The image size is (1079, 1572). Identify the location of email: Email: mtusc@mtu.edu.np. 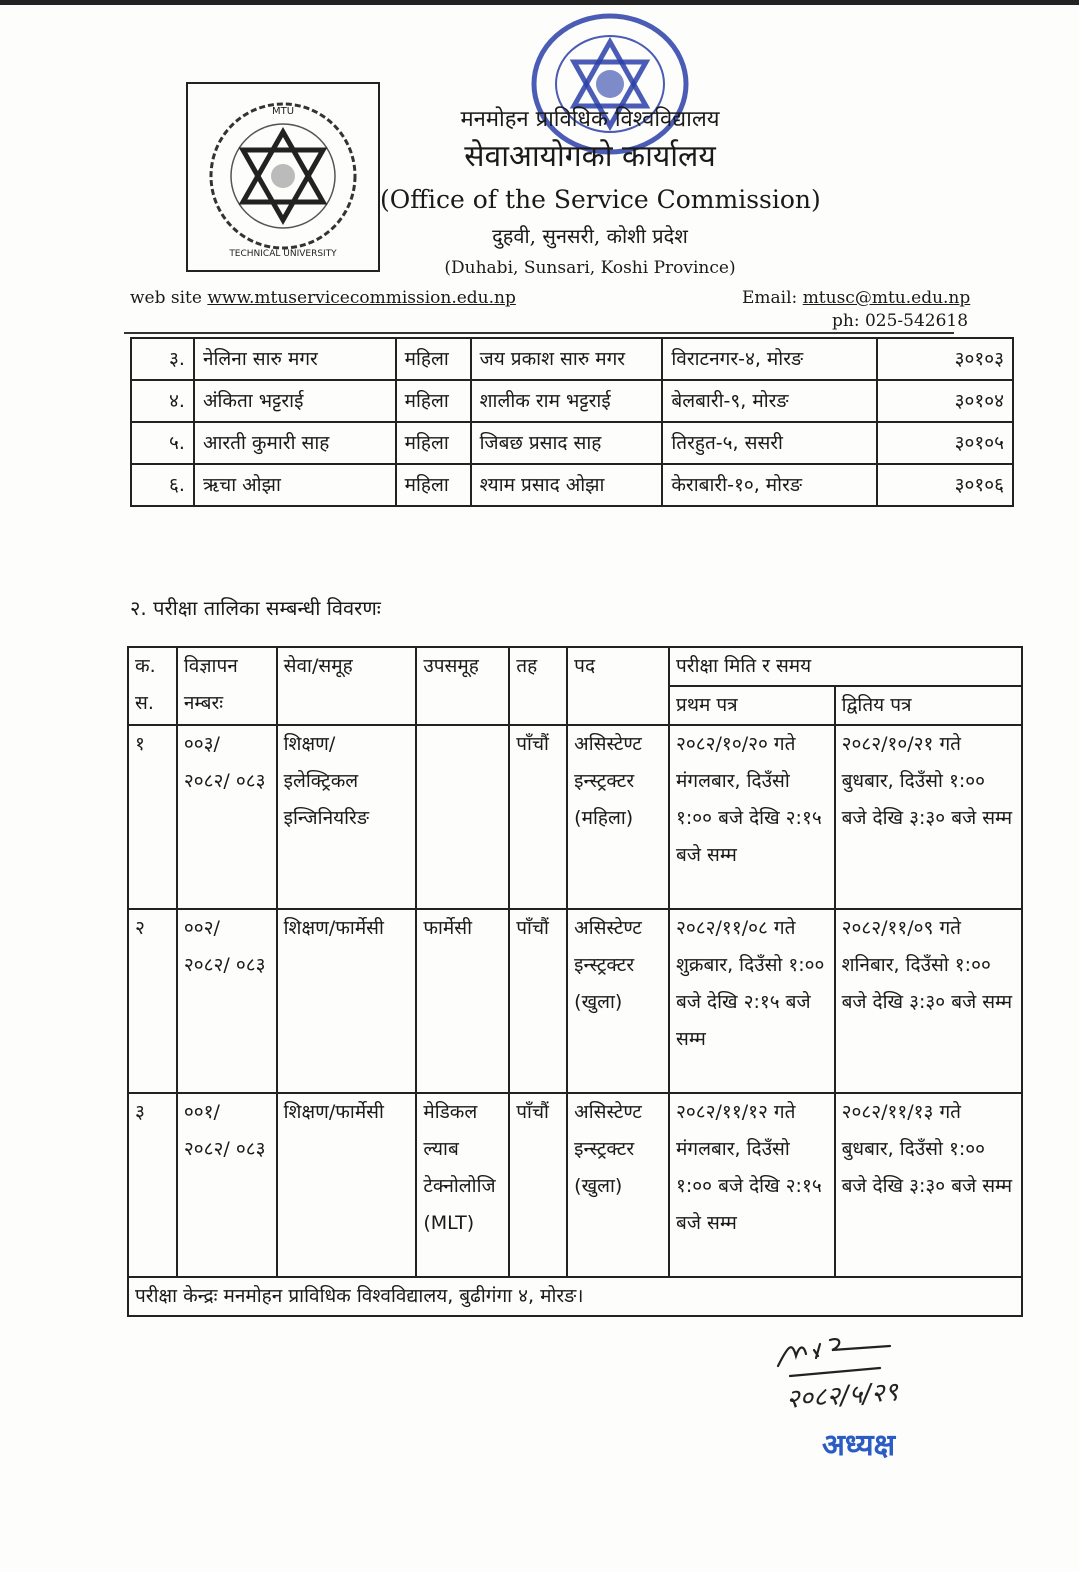
(856, 298).